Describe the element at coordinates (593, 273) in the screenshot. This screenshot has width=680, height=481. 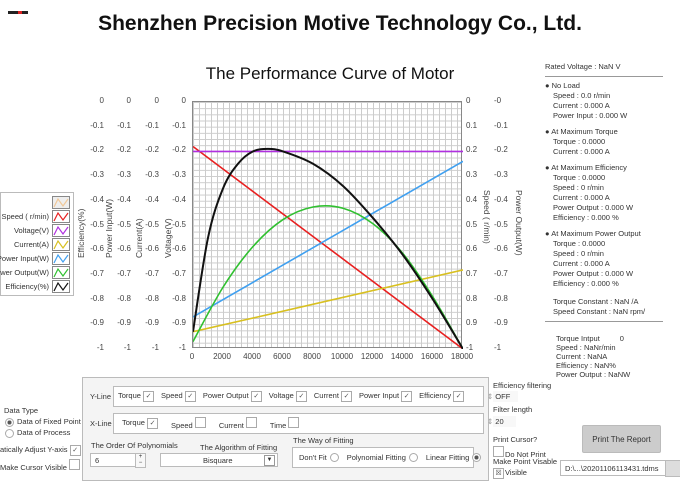
I see `info-line: Power Output : 0.000 W` at that location.